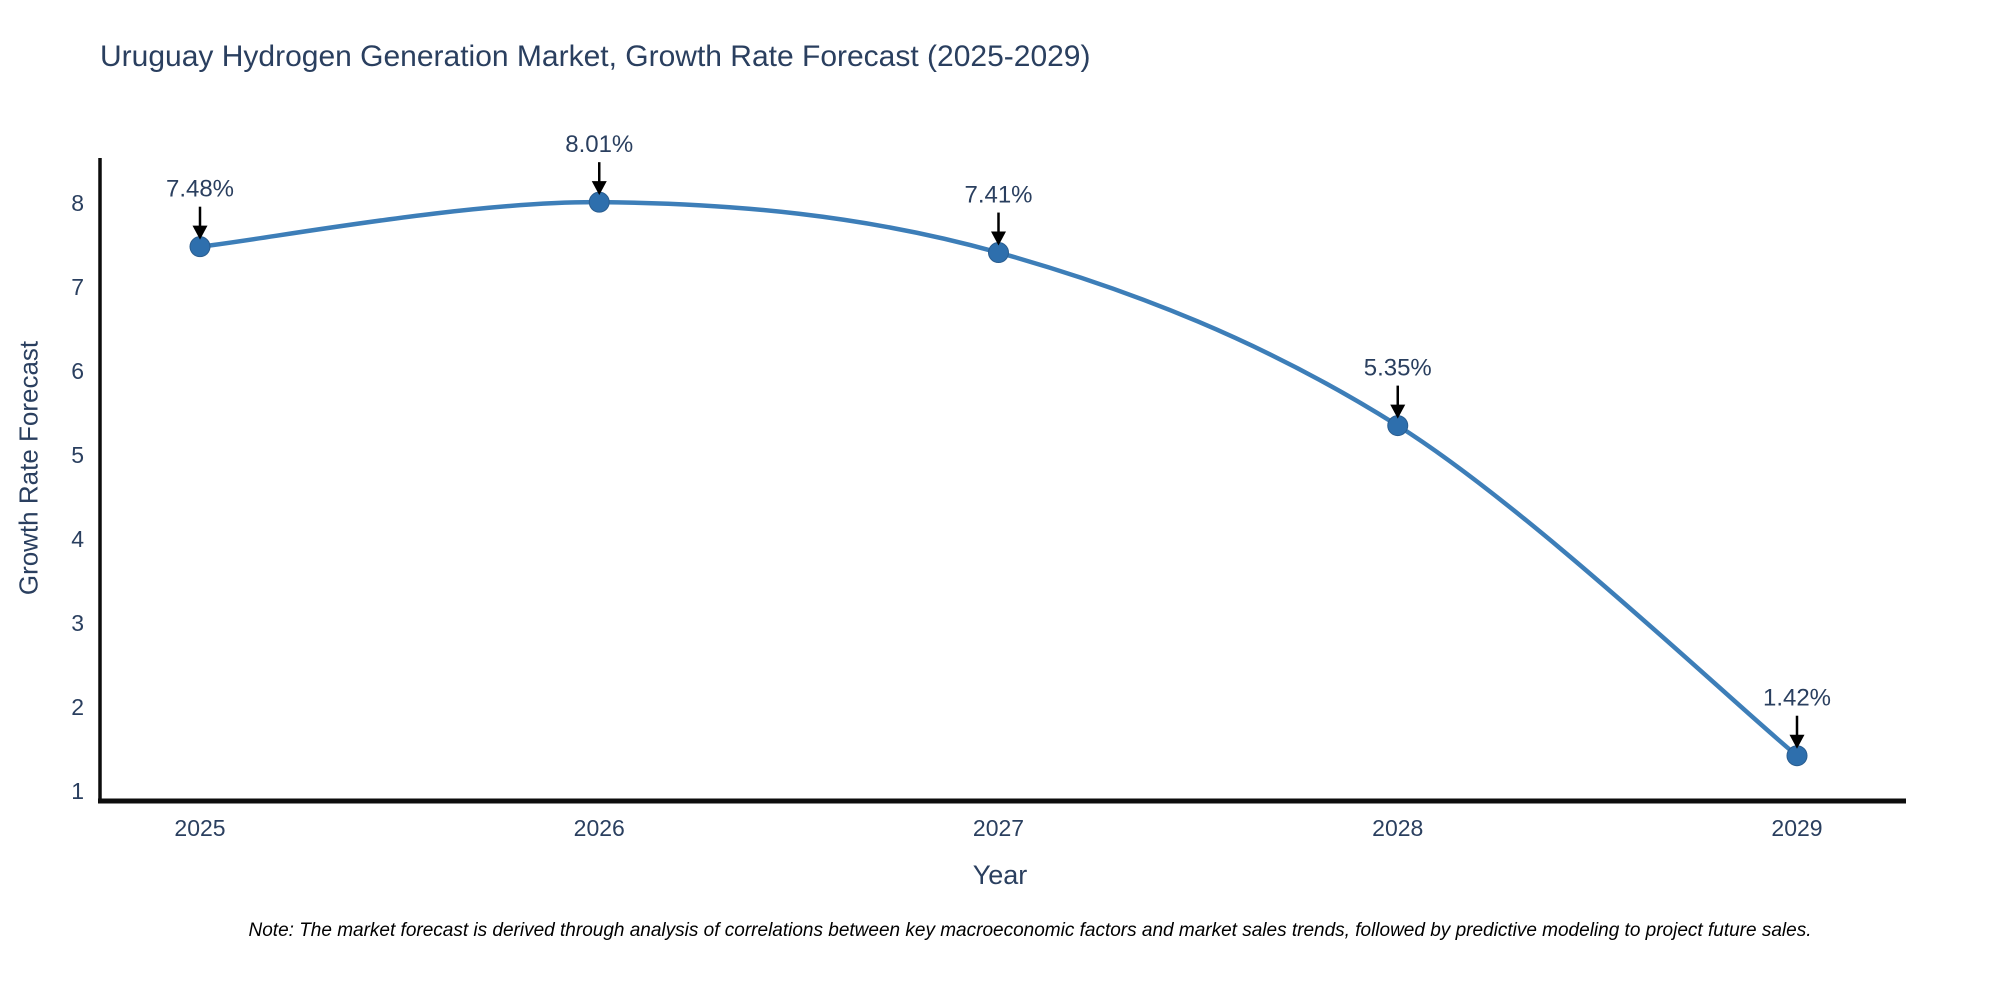  I want to click on x-axis-label: Year, so click(1000, 875).